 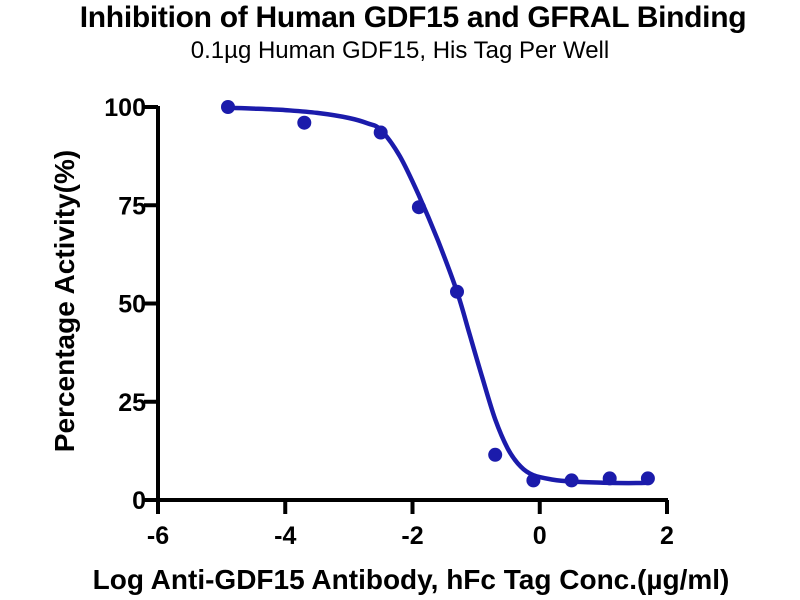 What do you see at coordinates (667, 536) in the screenshot?
I see `x-tick-label: 2` at bounding box center [667, 536].